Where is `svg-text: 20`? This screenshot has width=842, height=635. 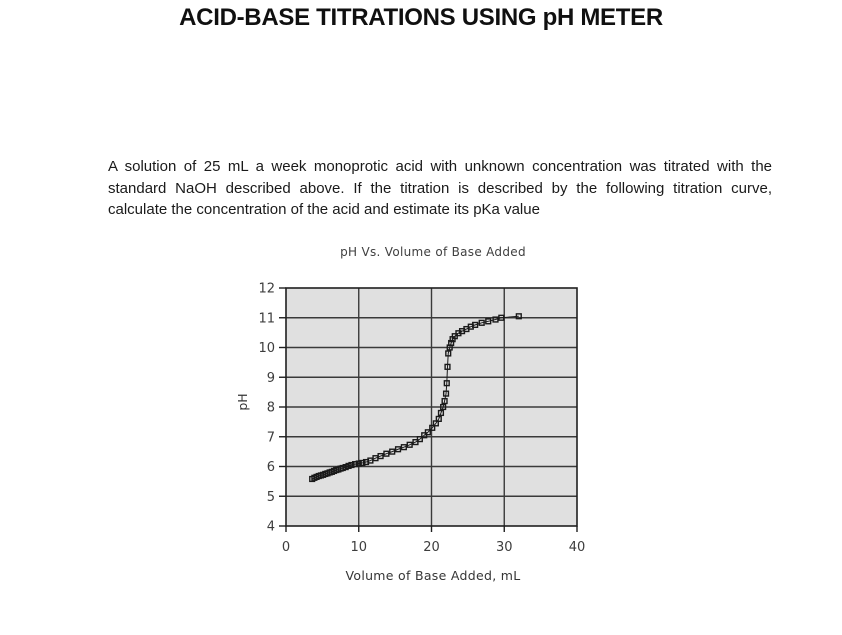 svg-text: 20 is located at coordinates (431, 547).